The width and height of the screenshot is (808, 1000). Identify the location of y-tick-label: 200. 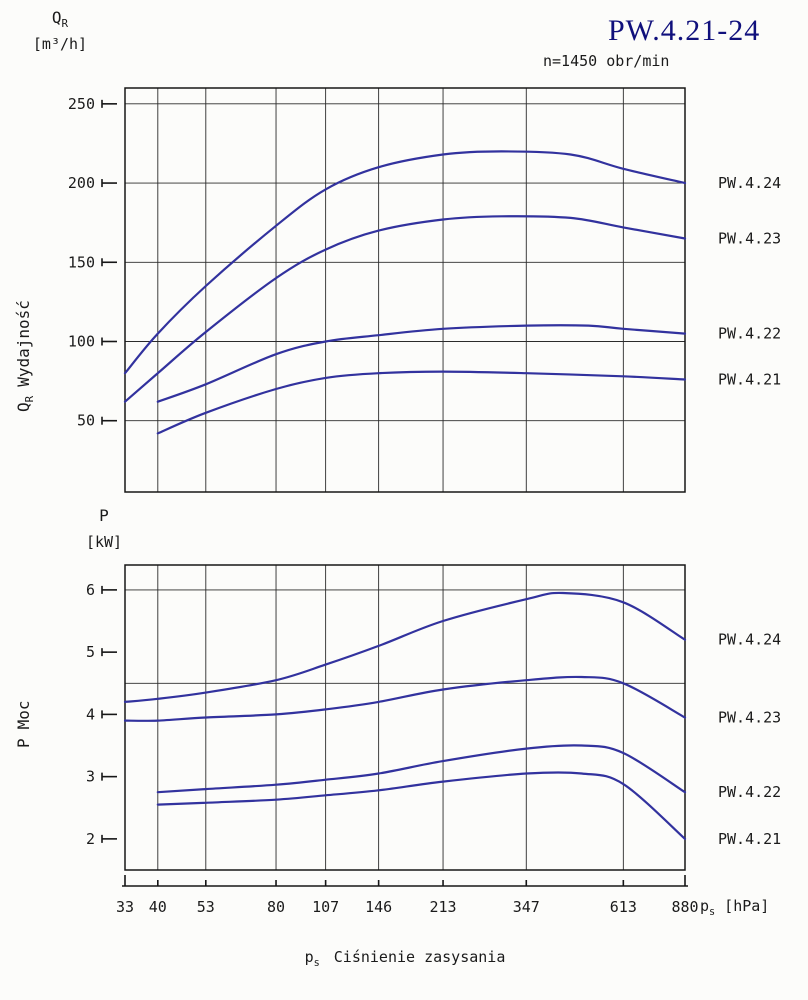
(81, 183).